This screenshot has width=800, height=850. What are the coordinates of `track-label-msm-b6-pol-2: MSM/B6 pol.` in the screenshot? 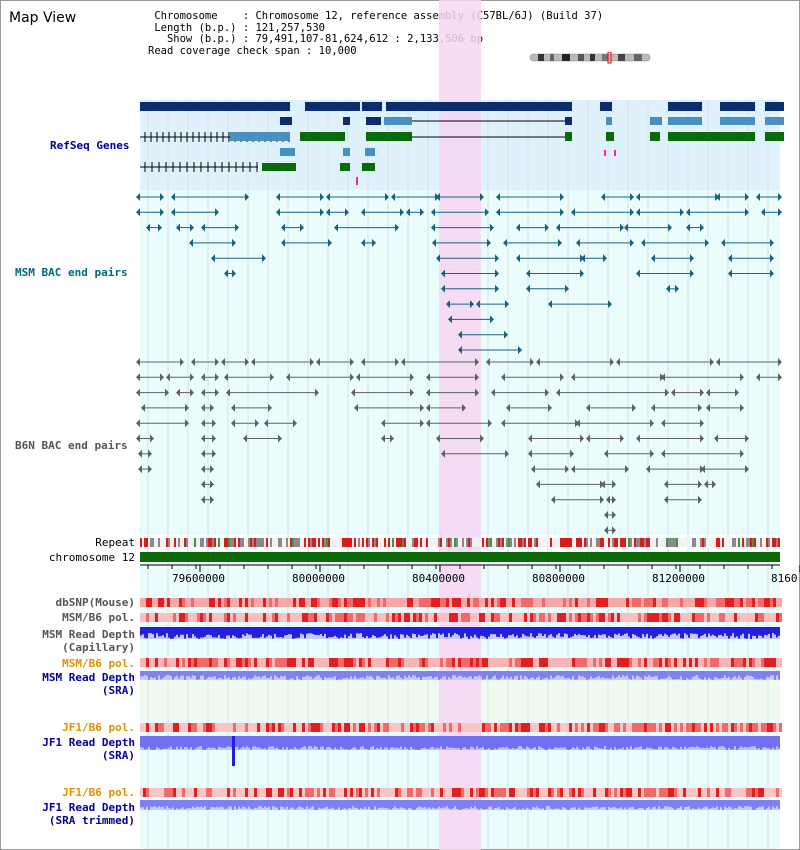 It's located at (98, 663).